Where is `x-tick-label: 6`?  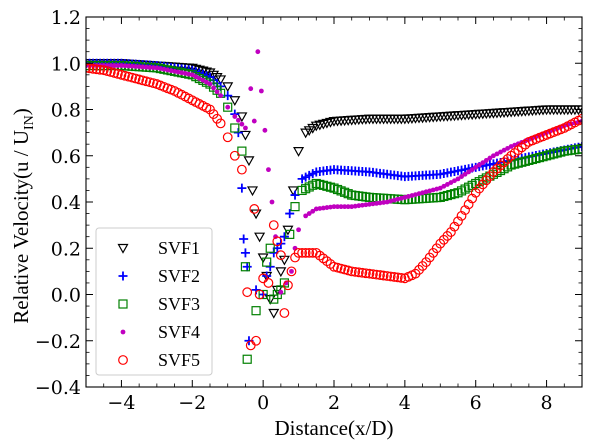
x-tick-label: 6 is located at coordinates (476, 403).